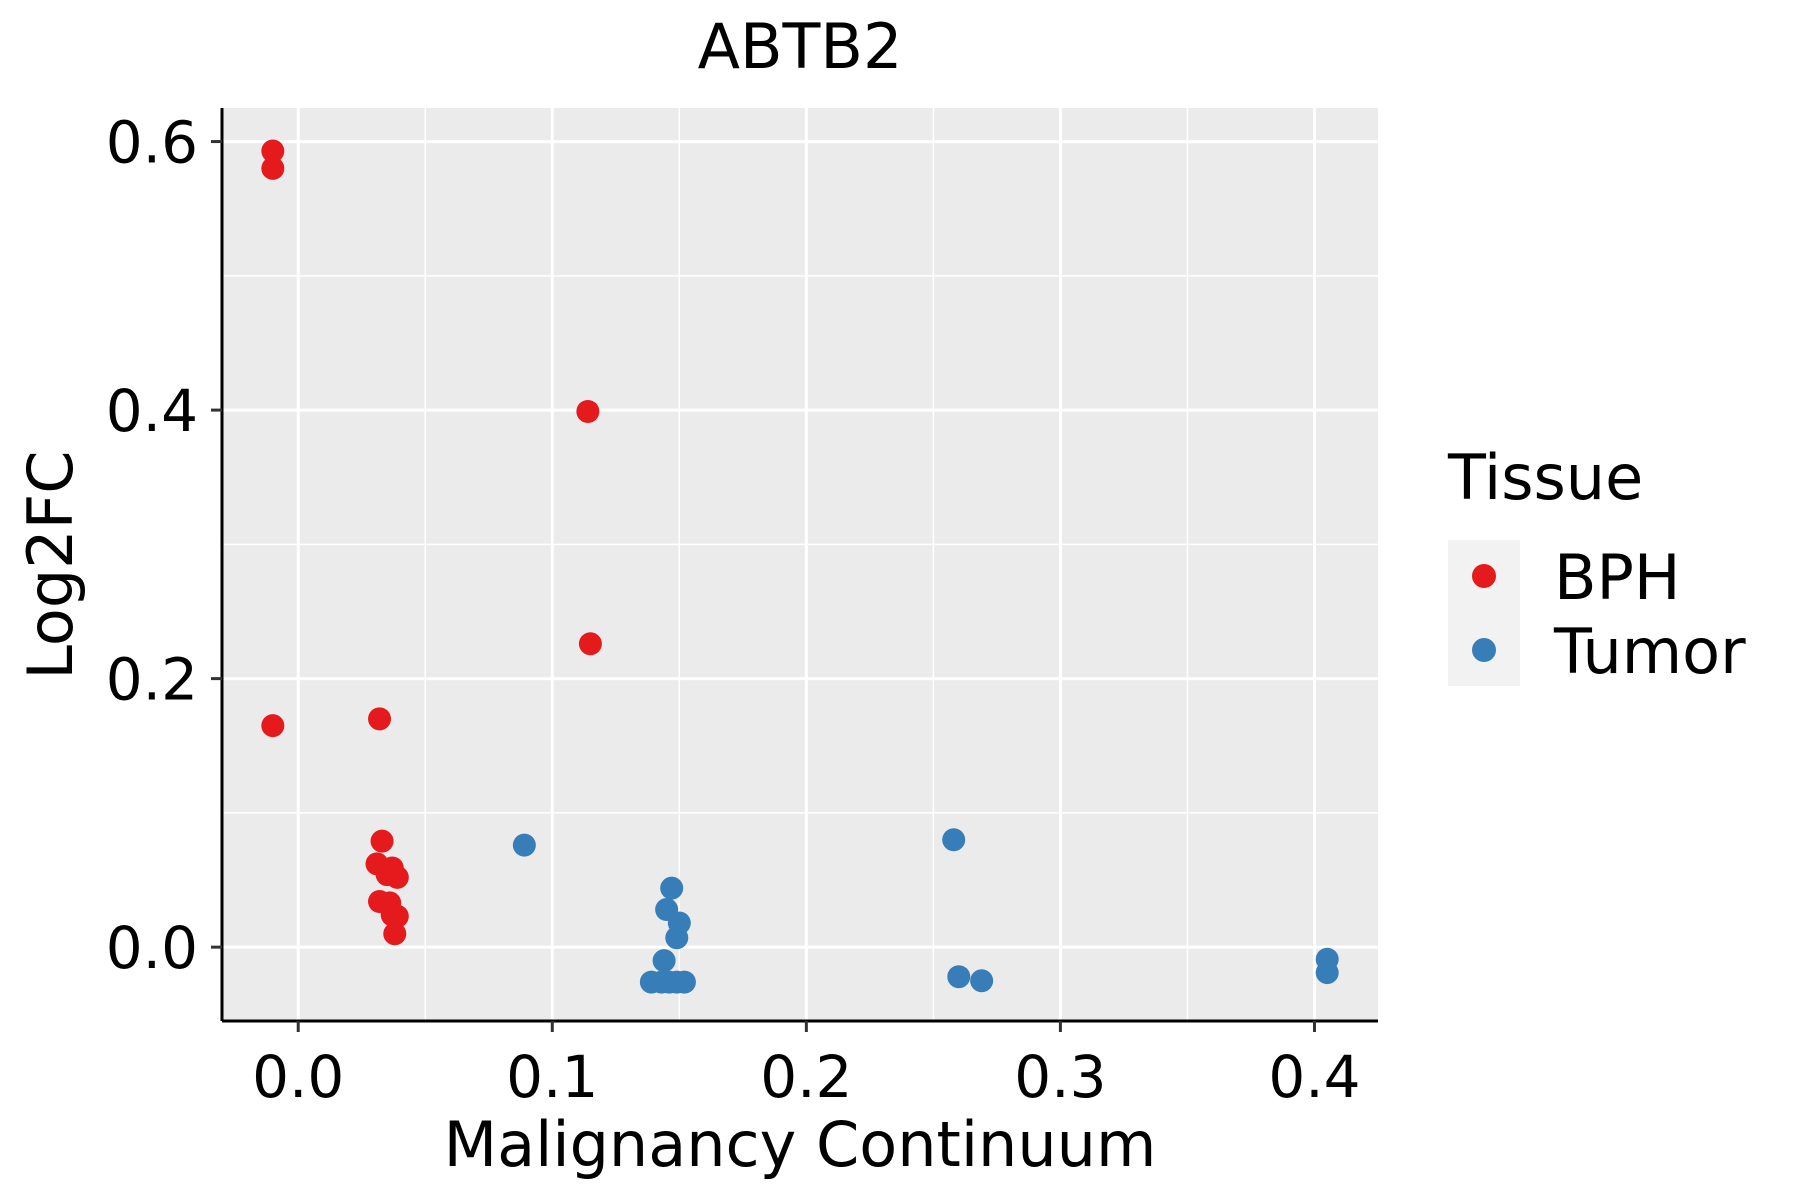 Image resolution: width=1800 pixels, height=1204 pixels. I want to click on x-tick-label-0: 0.0, so click(298, 1077).